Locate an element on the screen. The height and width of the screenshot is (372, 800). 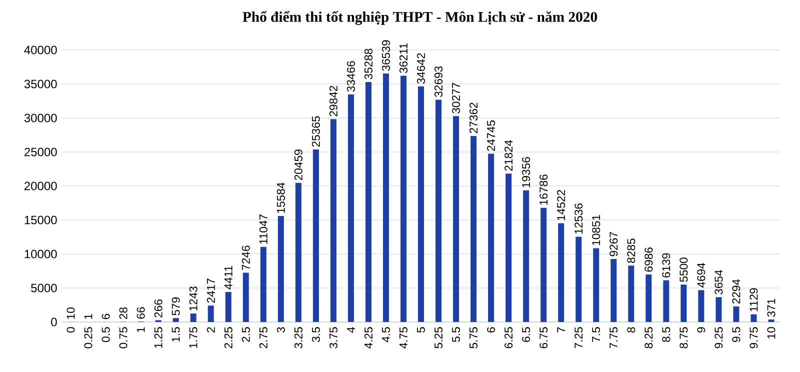
data-label: 34642 is located at coordinates (421, 68).